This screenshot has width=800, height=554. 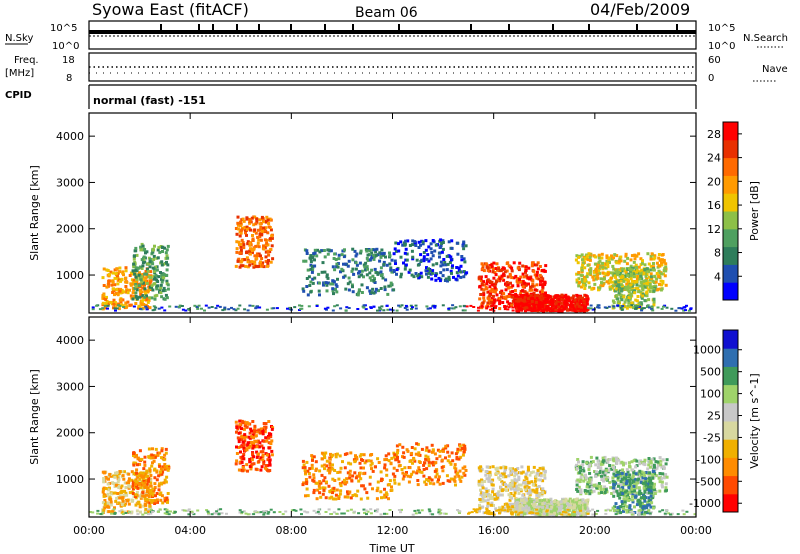 What do you see at coordinates (710, 394) in the screenshot?
I see `colorbar-tick-label: 100` at bounding box center [710, 394].